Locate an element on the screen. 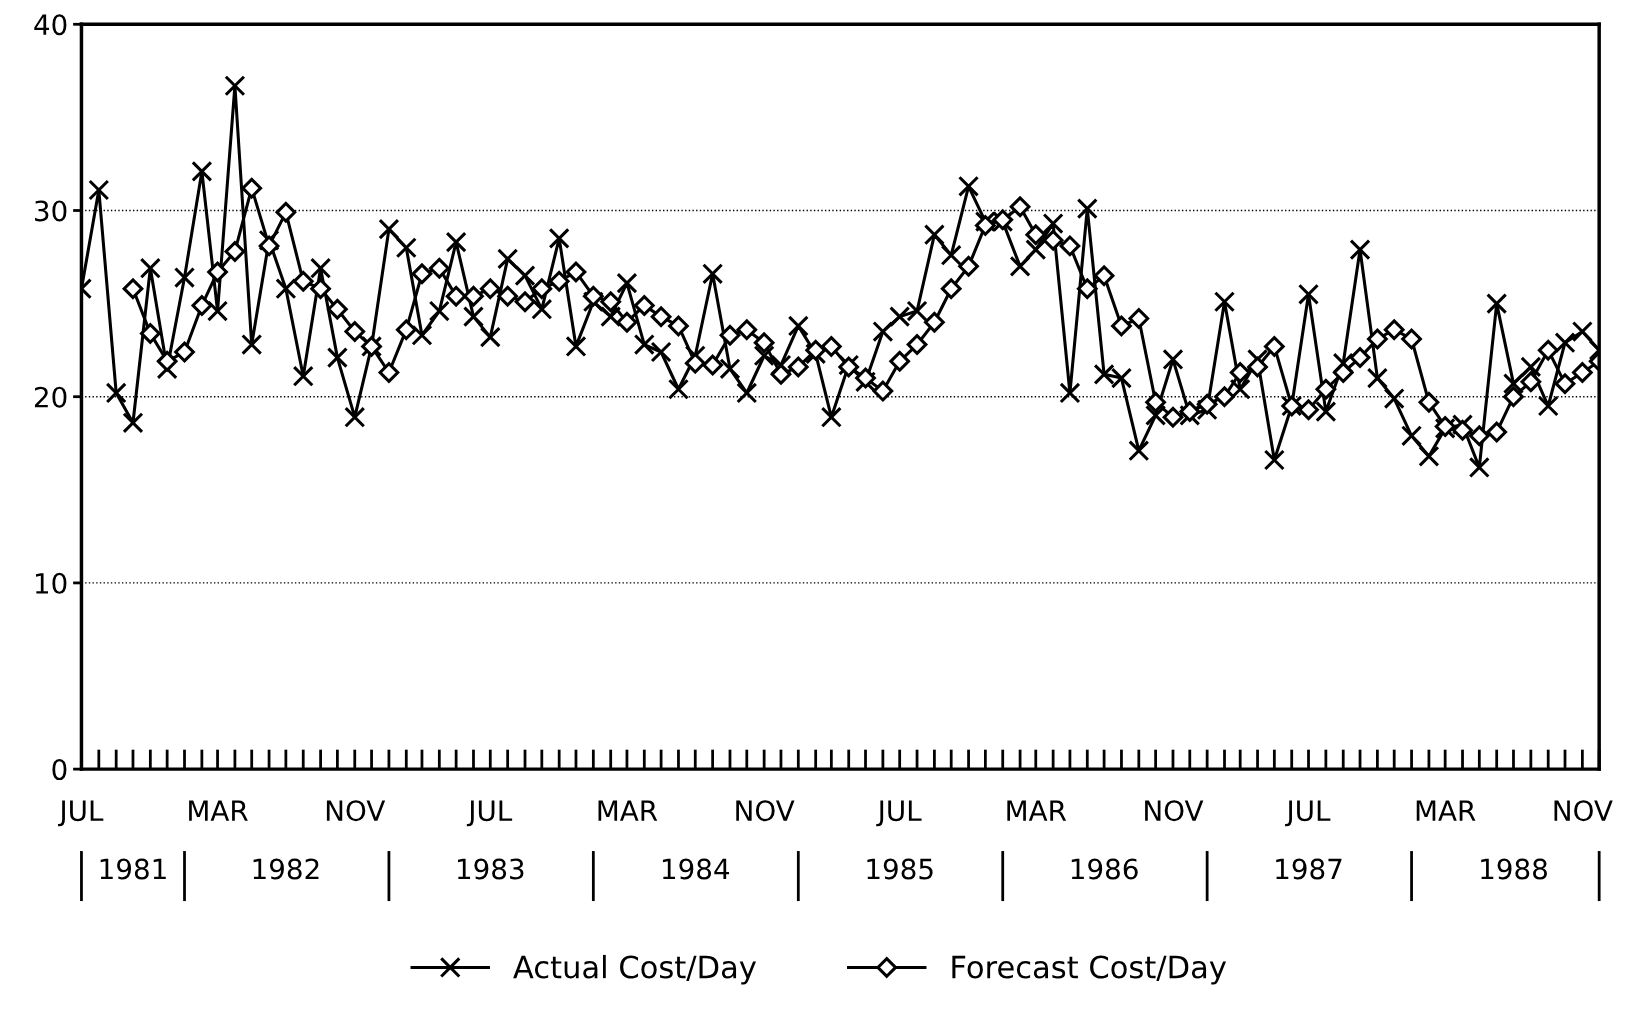 This screenshot has height=1012, width=1639. y-tick-label: 40 is located at coordinates (50, 25).